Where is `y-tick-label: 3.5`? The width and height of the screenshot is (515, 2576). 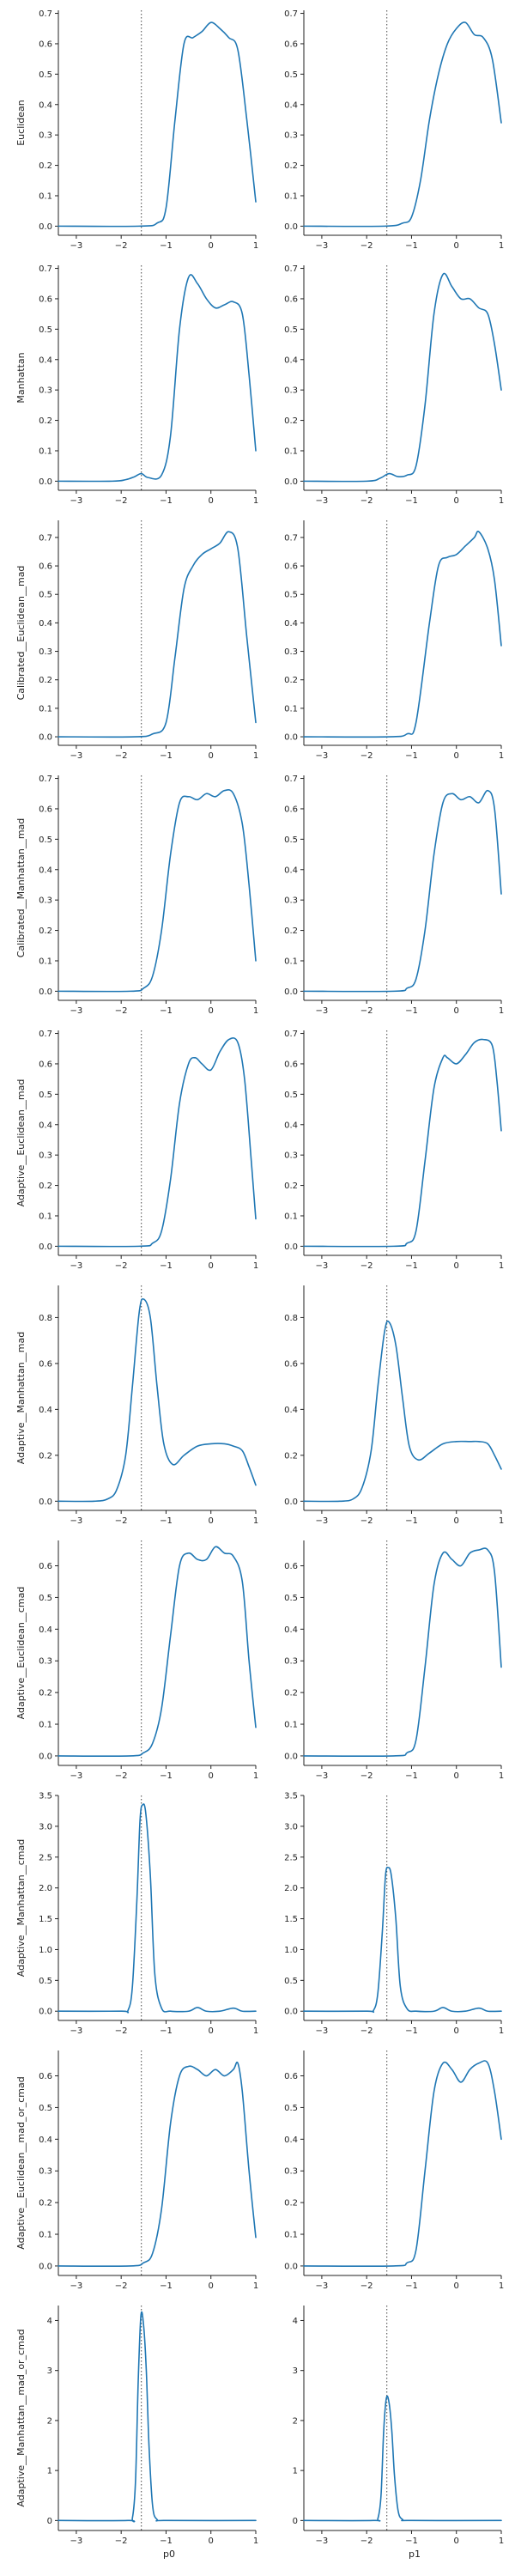 y-tick-label: 3.5 is located at coordinates (291, 1797).